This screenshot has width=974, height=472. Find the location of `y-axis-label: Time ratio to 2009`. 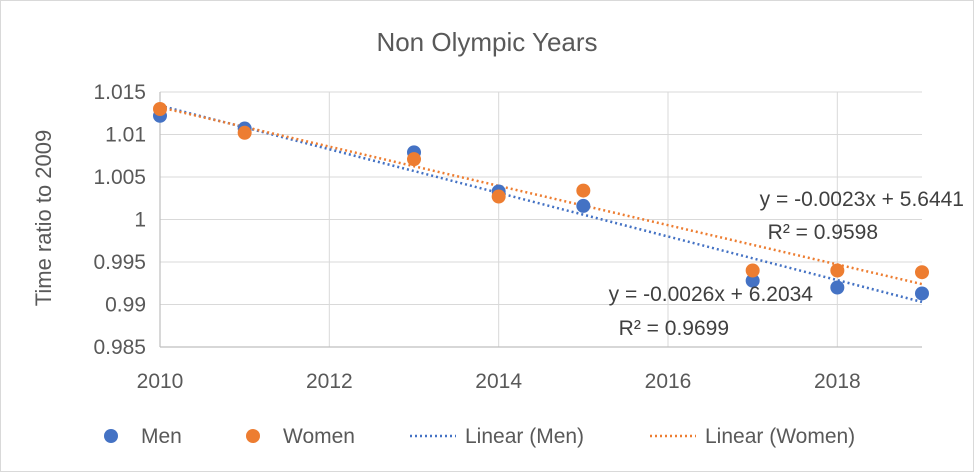

y-axis-label: Time ratio to 2009 is located at coordinates (43, 218).